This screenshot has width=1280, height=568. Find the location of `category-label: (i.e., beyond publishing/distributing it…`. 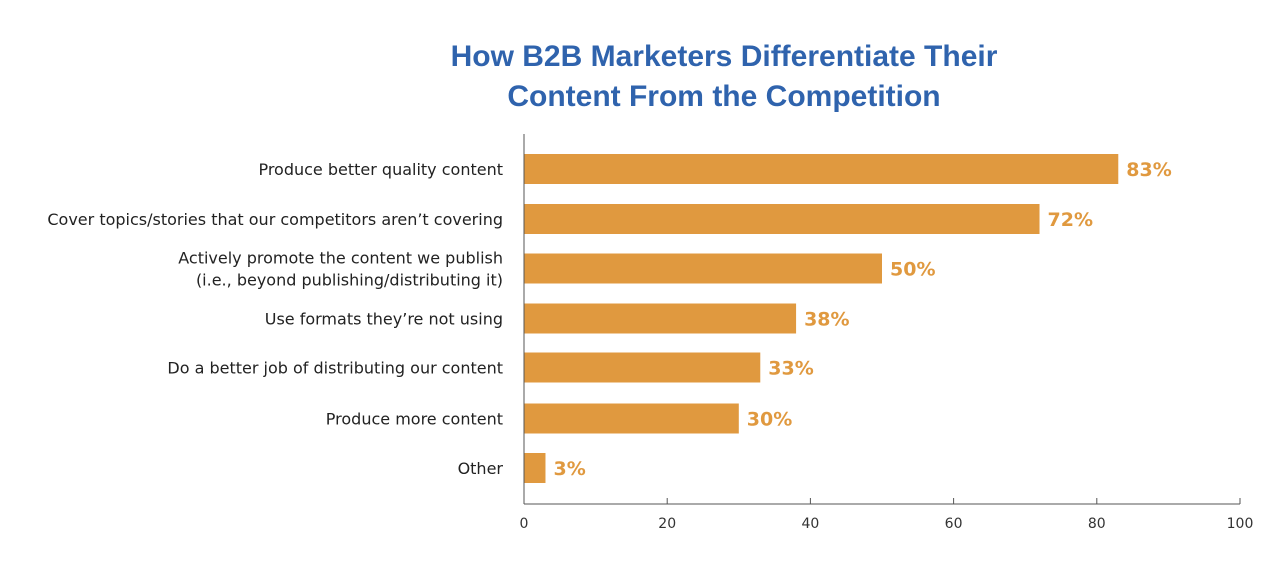

category-label: (i.e., beyond publishing/distributing it… is located at coordinates (349, 280).